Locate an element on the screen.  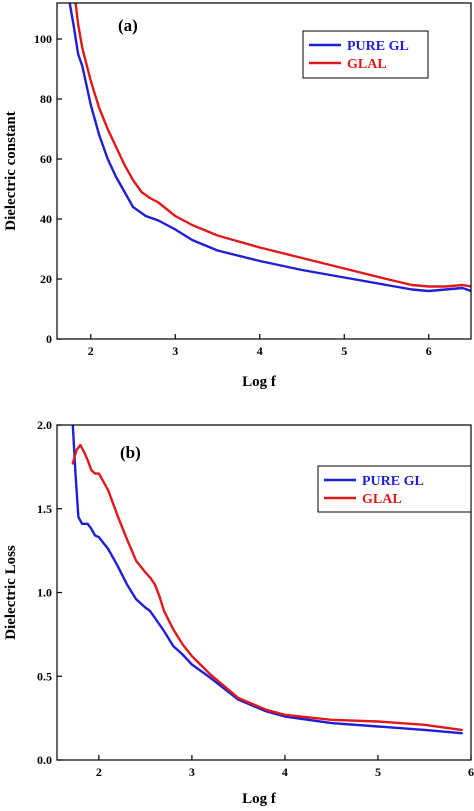
y-tick-label: 0.5 is located at coordinates (44, 676).